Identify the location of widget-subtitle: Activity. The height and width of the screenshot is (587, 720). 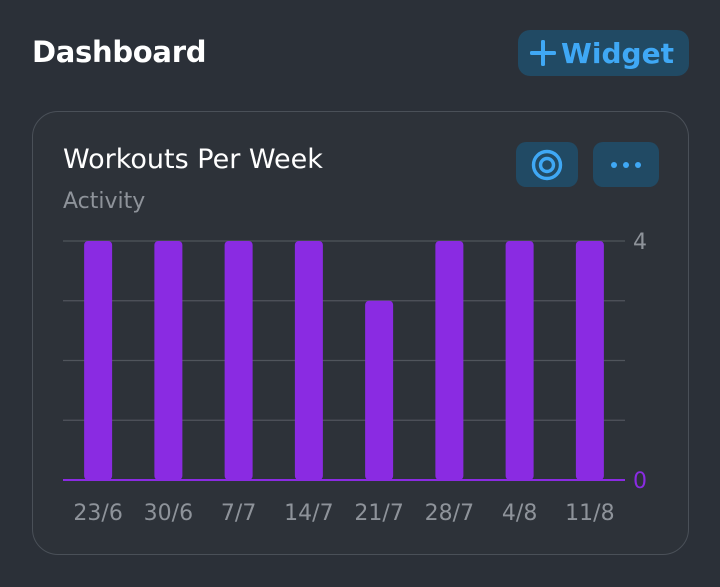
(104, 201).